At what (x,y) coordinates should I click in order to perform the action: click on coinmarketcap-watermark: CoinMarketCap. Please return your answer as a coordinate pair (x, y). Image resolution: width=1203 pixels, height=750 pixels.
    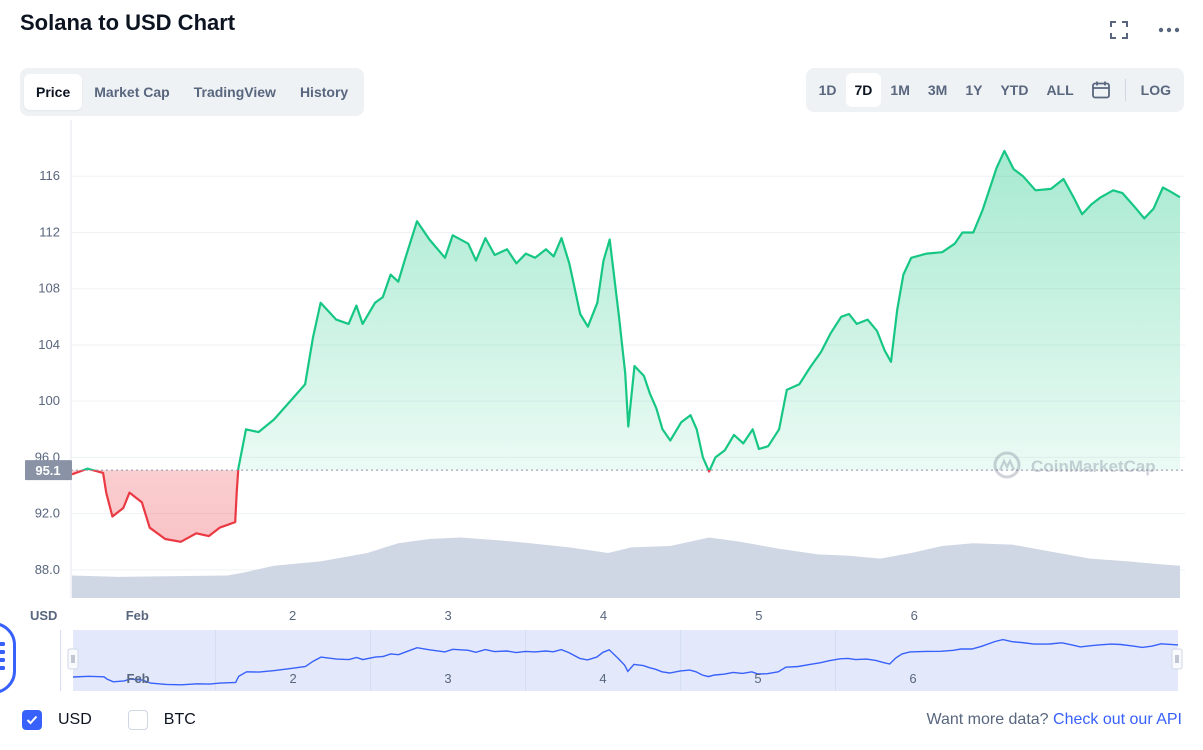
    Looking at the image, I should click on (1093, 466).